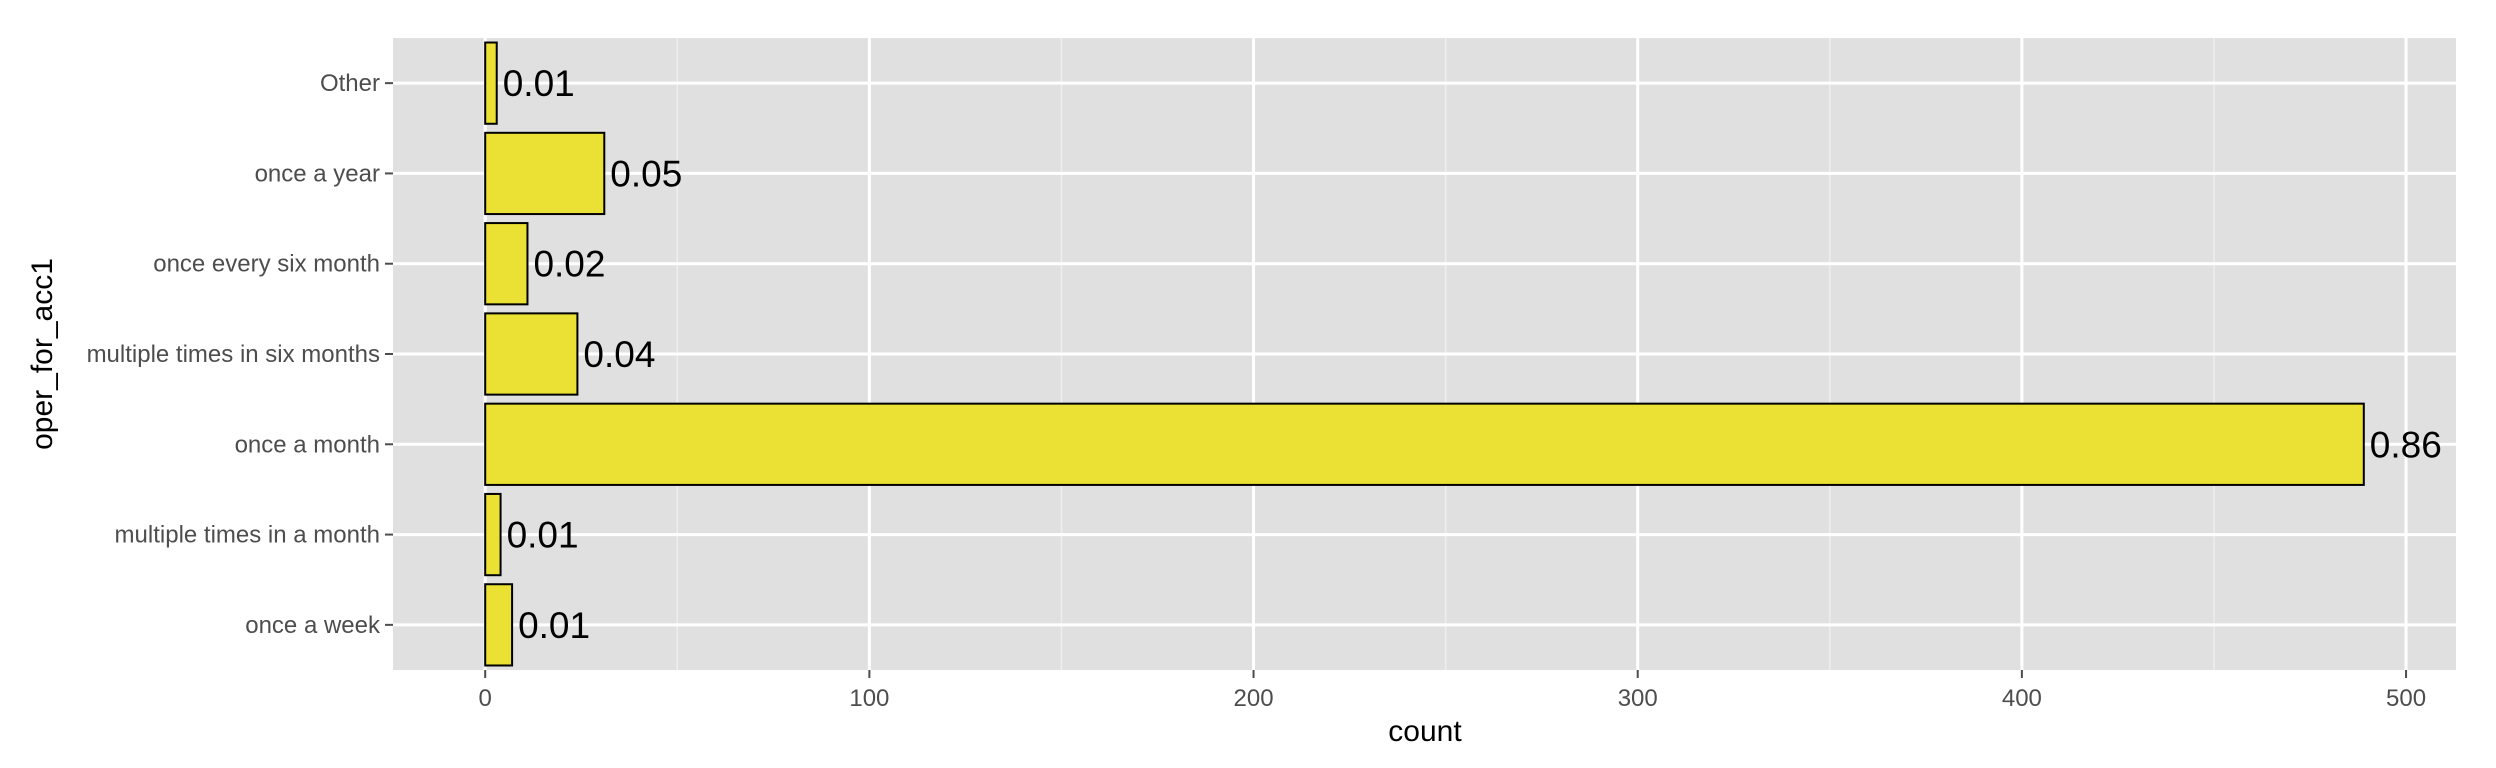  Describe the element at coordinates (1452, 691) in the screenshot. I see `x-axis: 0 100 200 300 400 500` at that location.